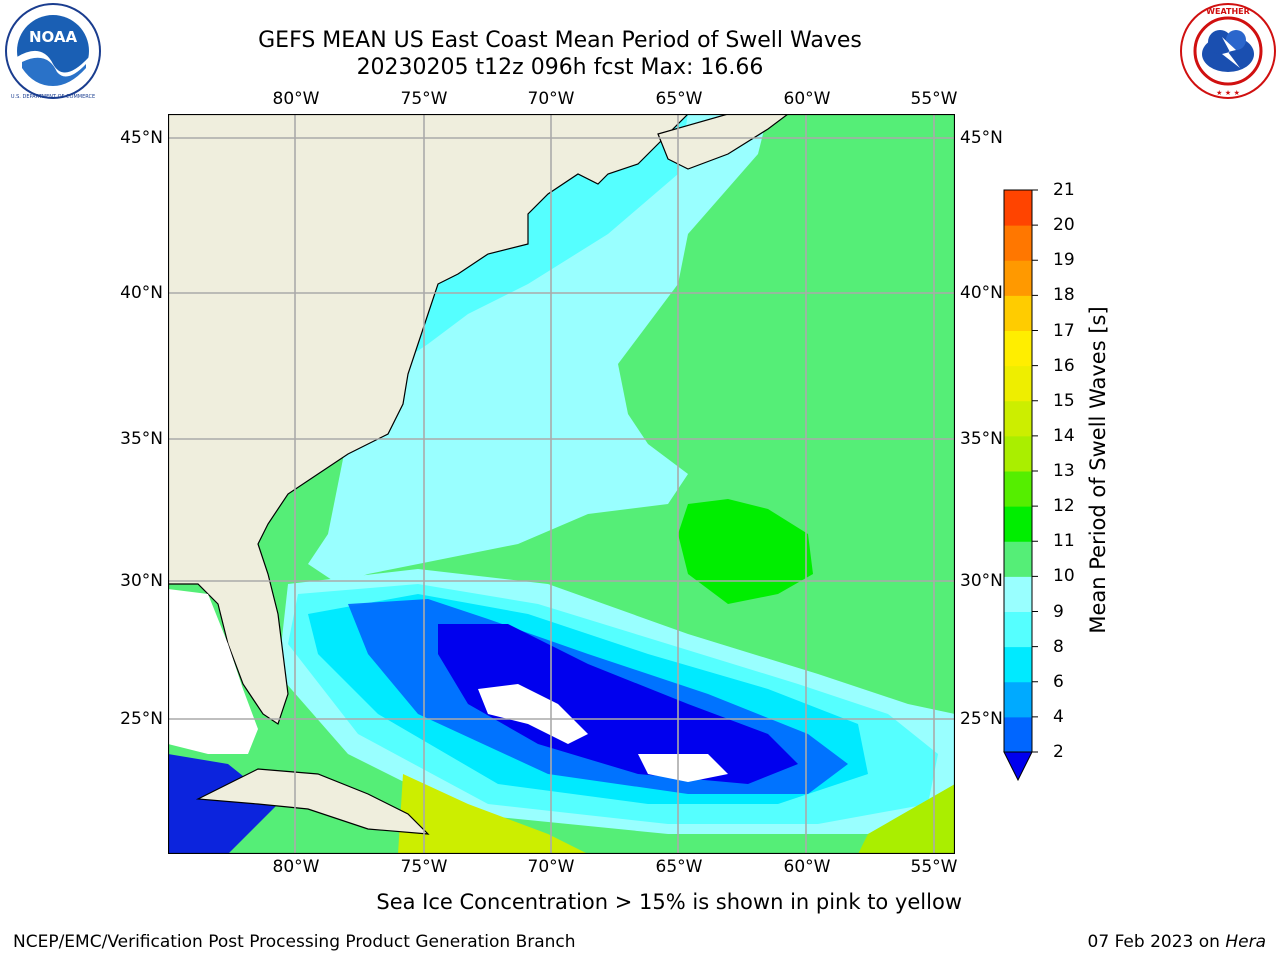 Image resolution: width=1280 pixels, height=960 pixels. Describe the element at coordinates (981, 719) in the screenshot. I see `lat-label-right: 25°N` at that location.